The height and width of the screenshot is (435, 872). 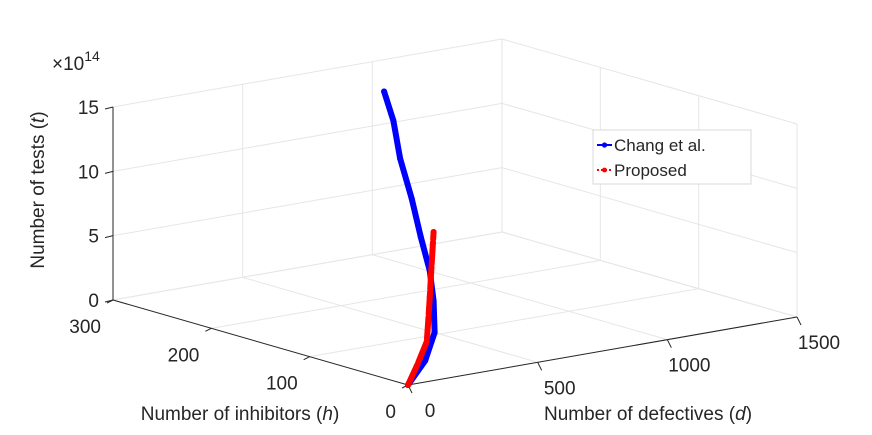 I want to click on legend-marker-proposed, so click(x=604, y=170).